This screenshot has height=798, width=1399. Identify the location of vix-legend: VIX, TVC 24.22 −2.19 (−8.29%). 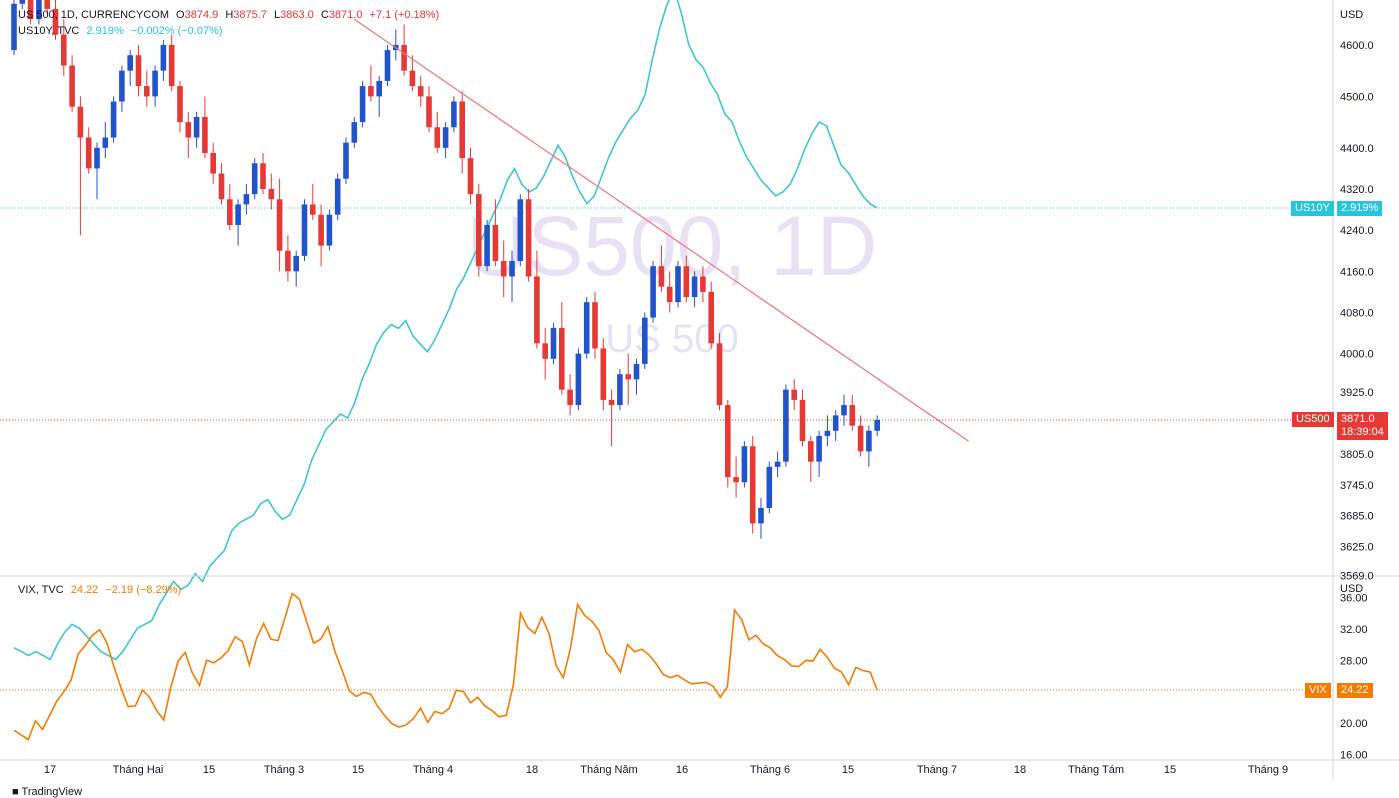
(101, 590).